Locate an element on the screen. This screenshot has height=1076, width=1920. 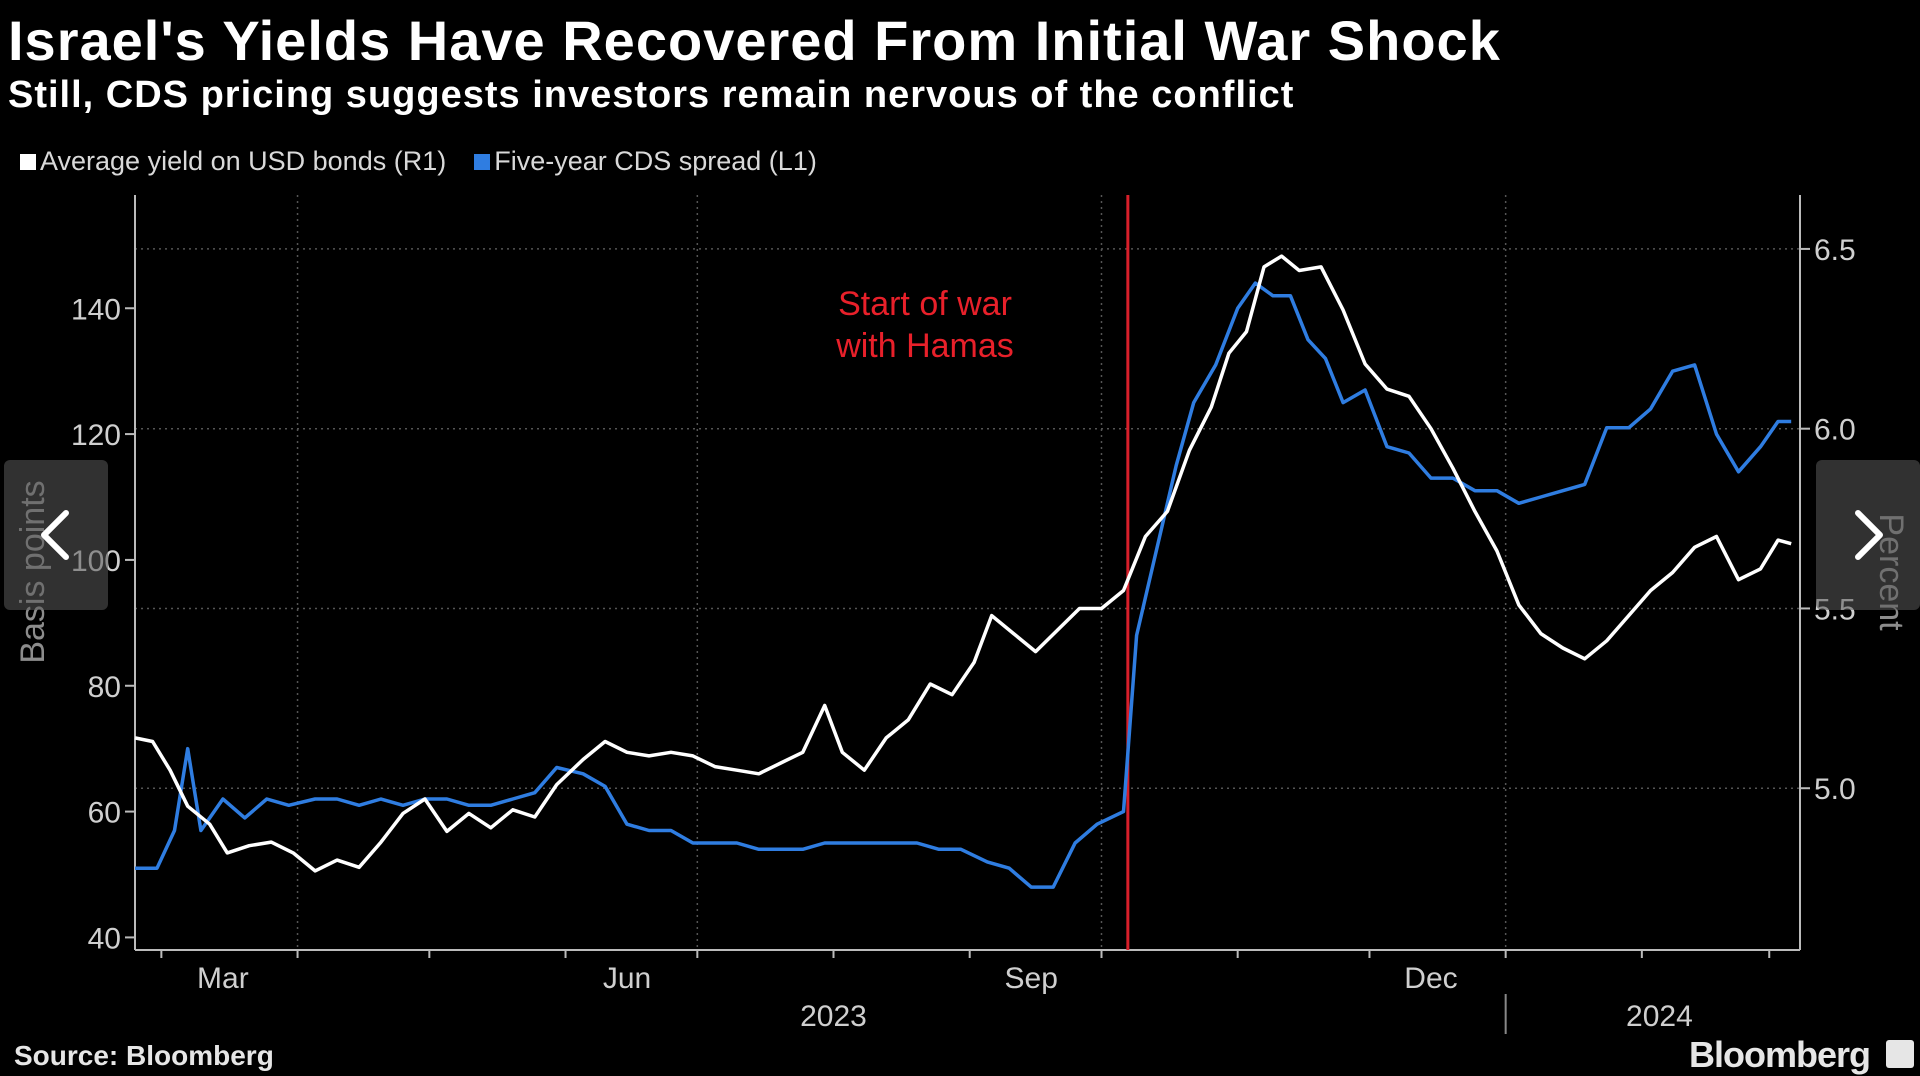
x-month-label: Jun is located at coordinates (627, 978).